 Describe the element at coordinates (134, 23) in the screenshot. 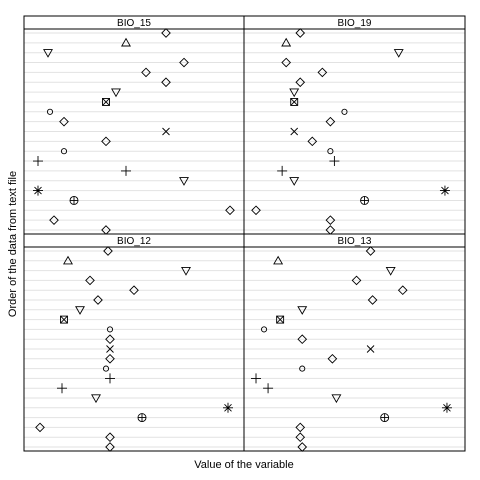

I see `panel-title-bio-15: BIO_15` at that location.